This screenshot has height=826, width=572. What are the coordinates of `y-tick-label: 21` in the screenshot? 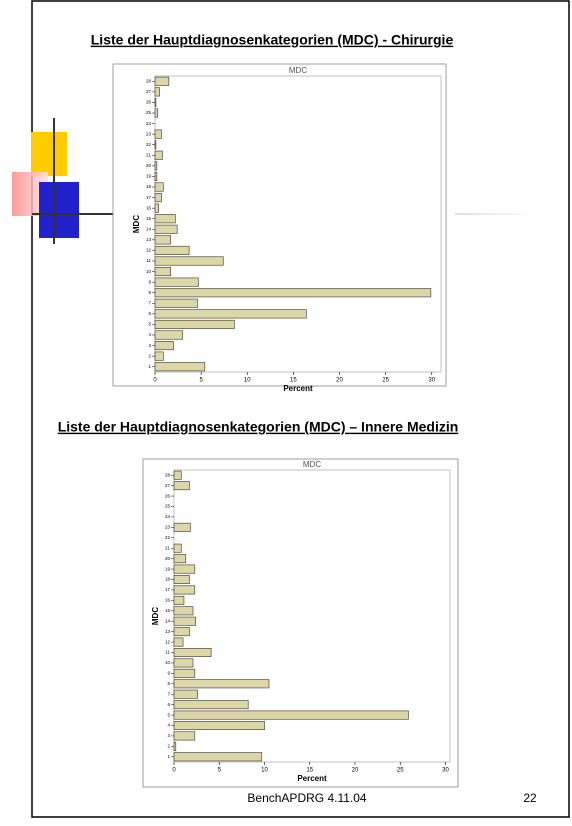 It's located at (149, 154).